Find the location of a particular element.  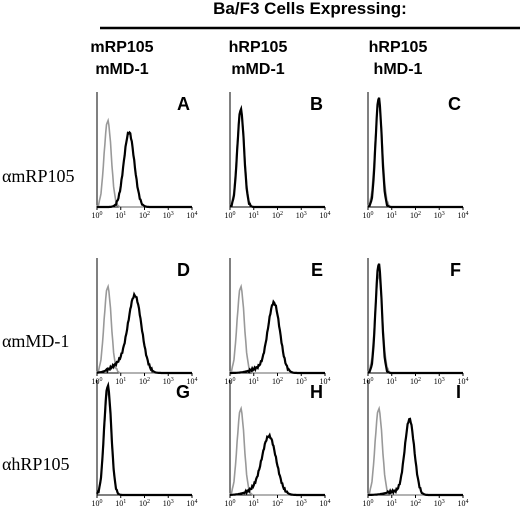

row-label: αmRP105 is located at coordinates (38, 176).